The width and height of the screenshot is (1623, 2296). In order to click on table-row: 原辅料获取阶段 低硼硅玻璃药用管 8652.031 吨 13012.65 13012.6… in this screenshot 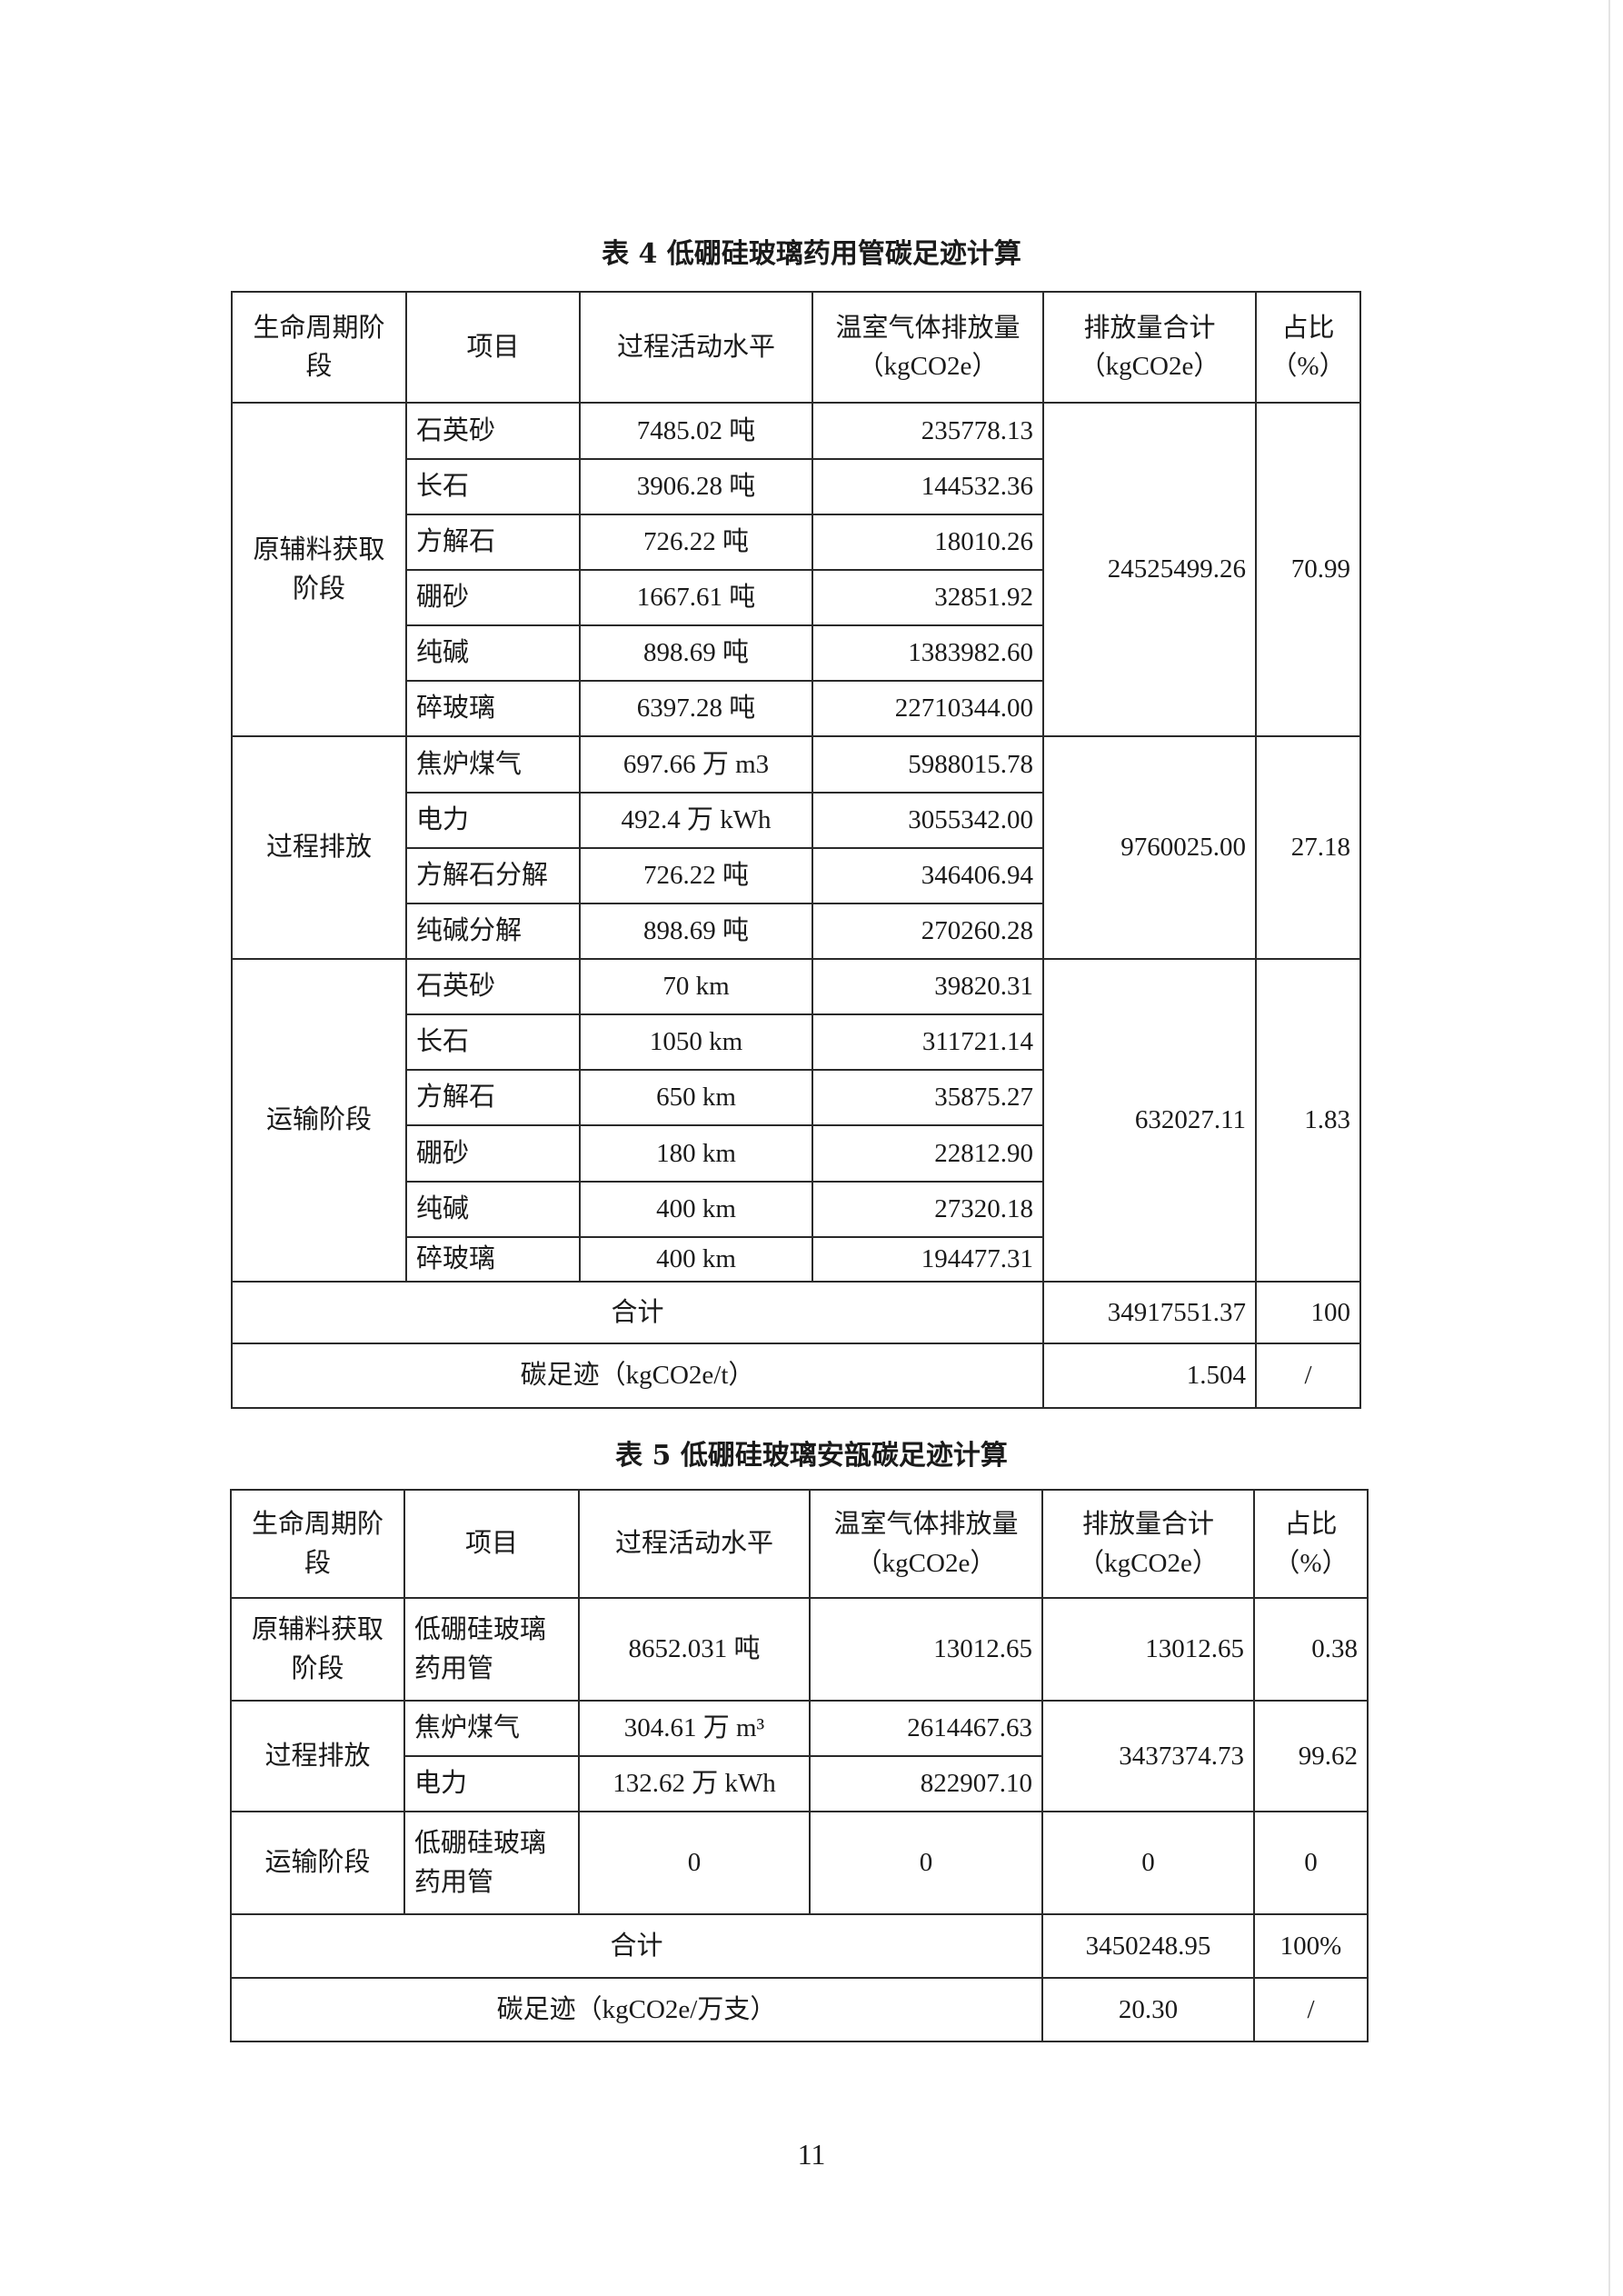, I will do `click(800, 1649)`.